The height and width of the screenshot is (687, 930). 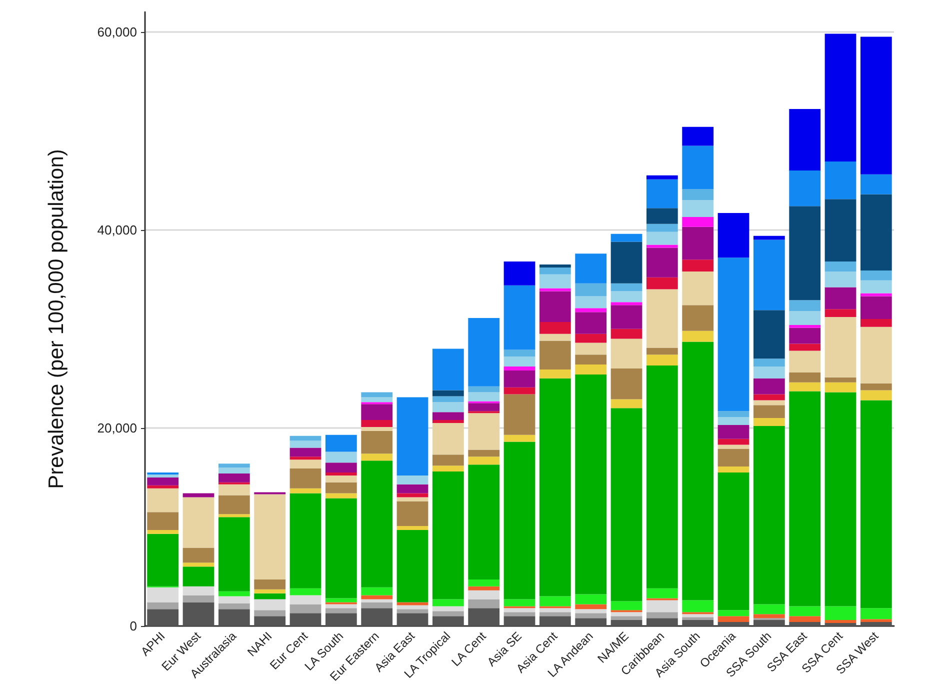 I want to click on y-tick-label: 60,000, so click(x=117, y=32).